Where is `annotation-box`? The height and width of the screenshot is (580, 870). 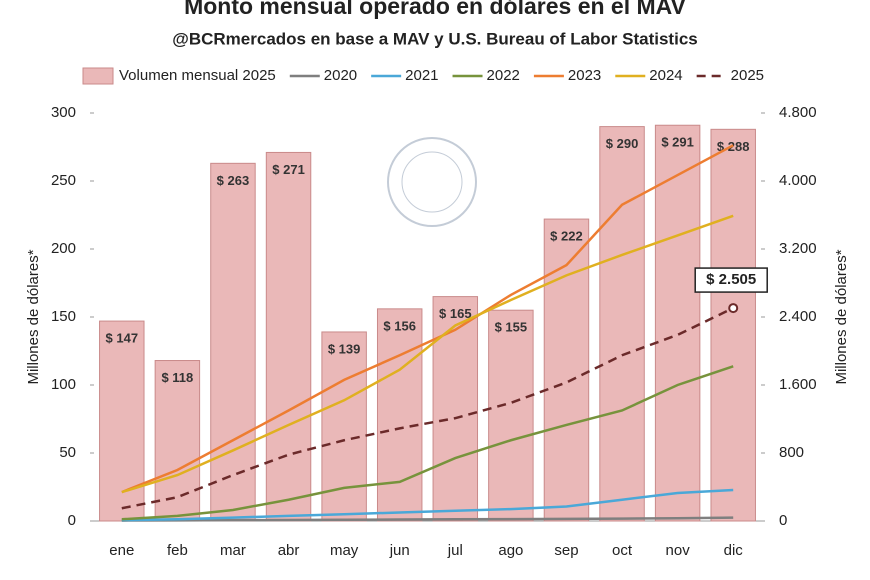 annotation-box is located at coordinates (731, 280).